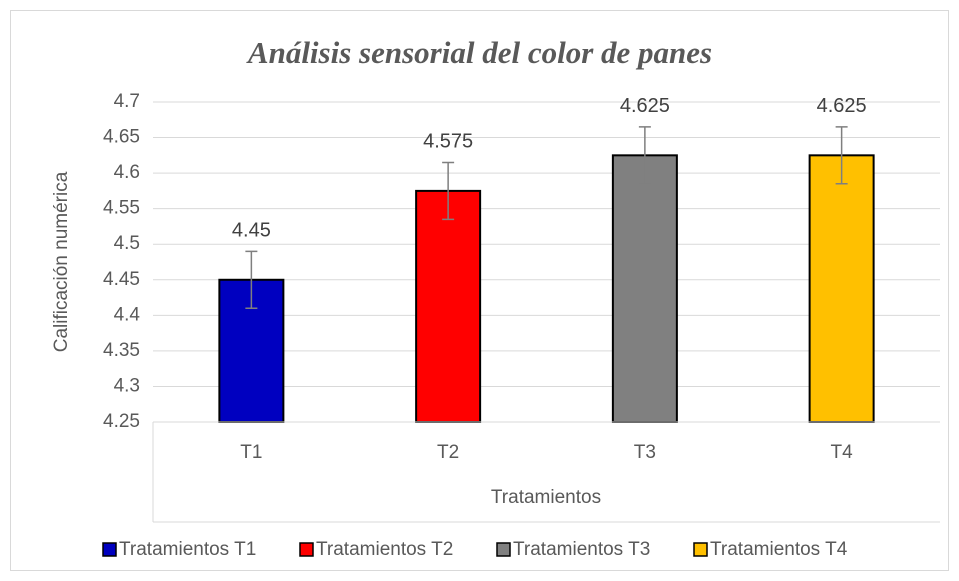  Describe the element at coordinates (251, 452) in the screenshot. I see `x-tick-label: T1` at that location.